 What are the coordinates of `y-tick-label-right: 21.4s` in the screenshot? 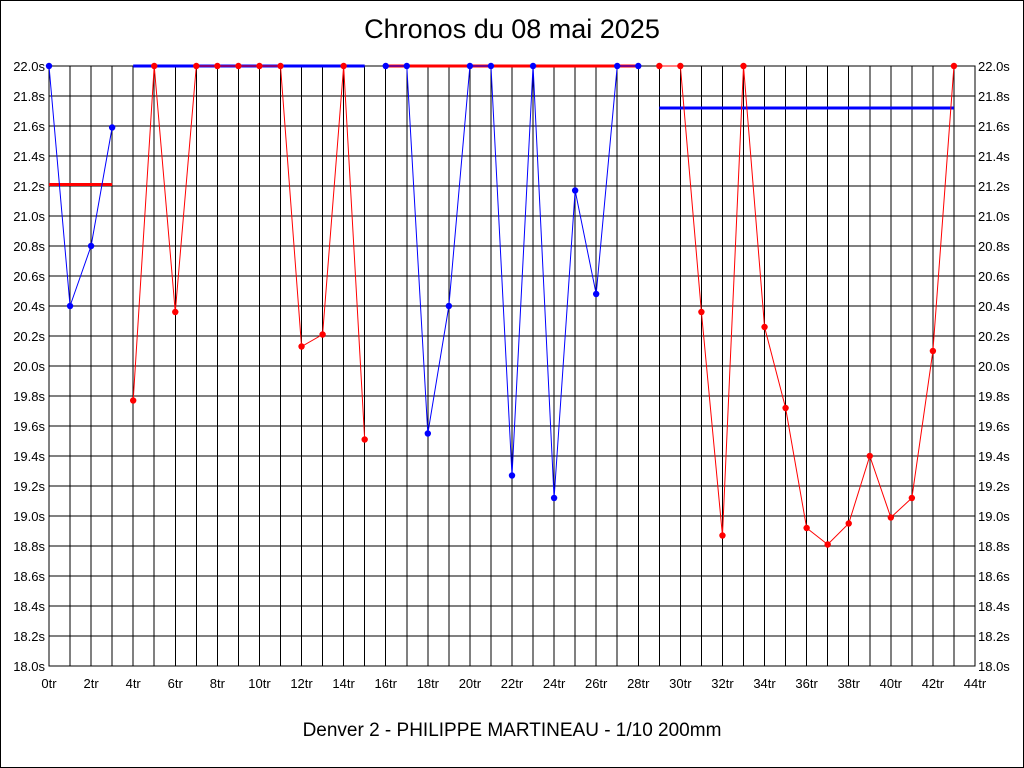 It's located at (994, 156).